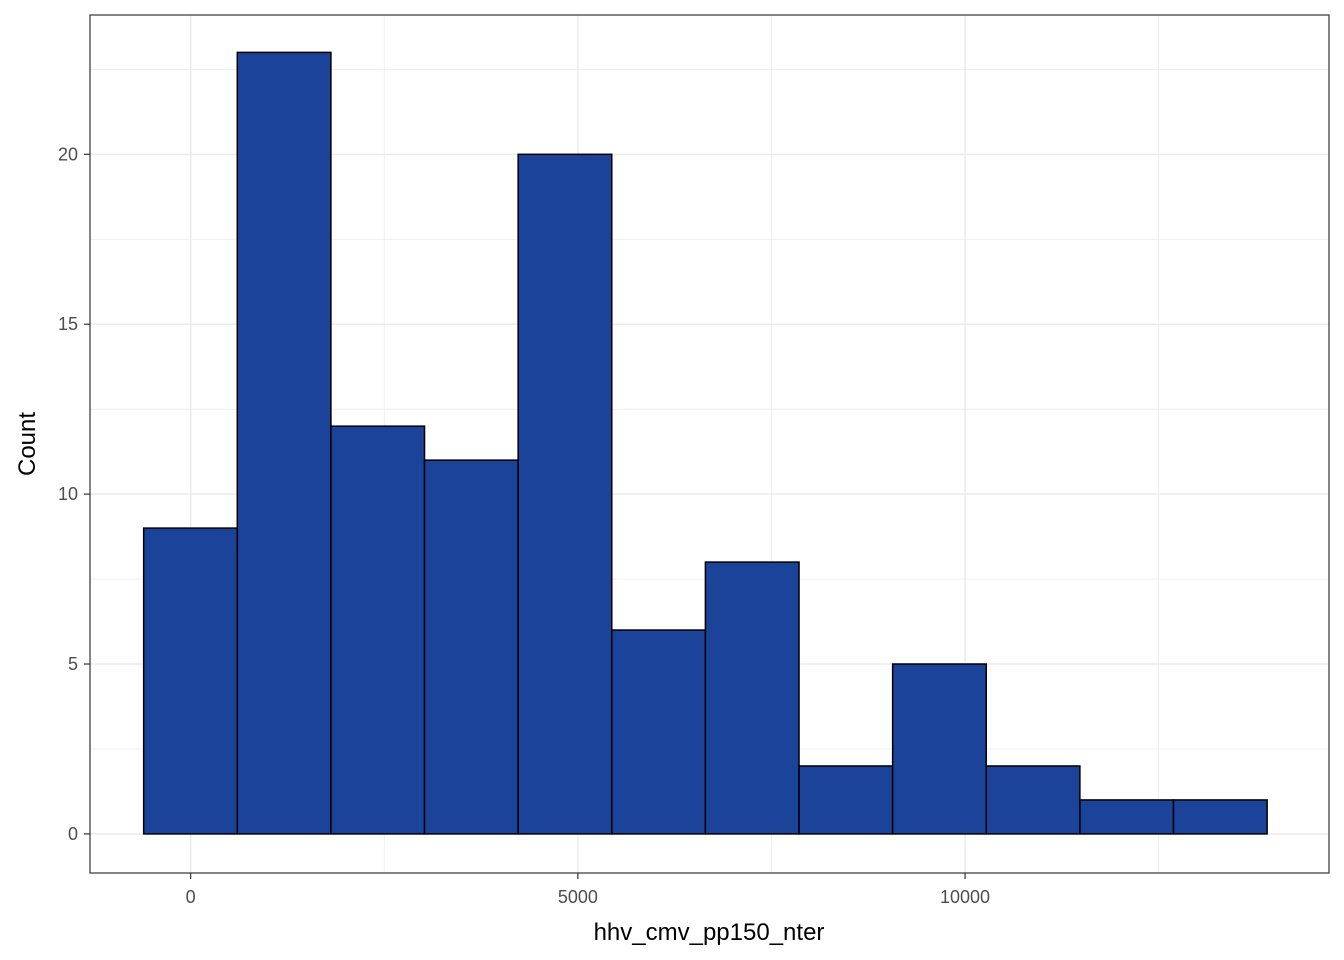  Describe the element at coordinates (709, 932) in the screenshot. I see `x-axis-title: hhv_cmv_pp150_nter` at that location.